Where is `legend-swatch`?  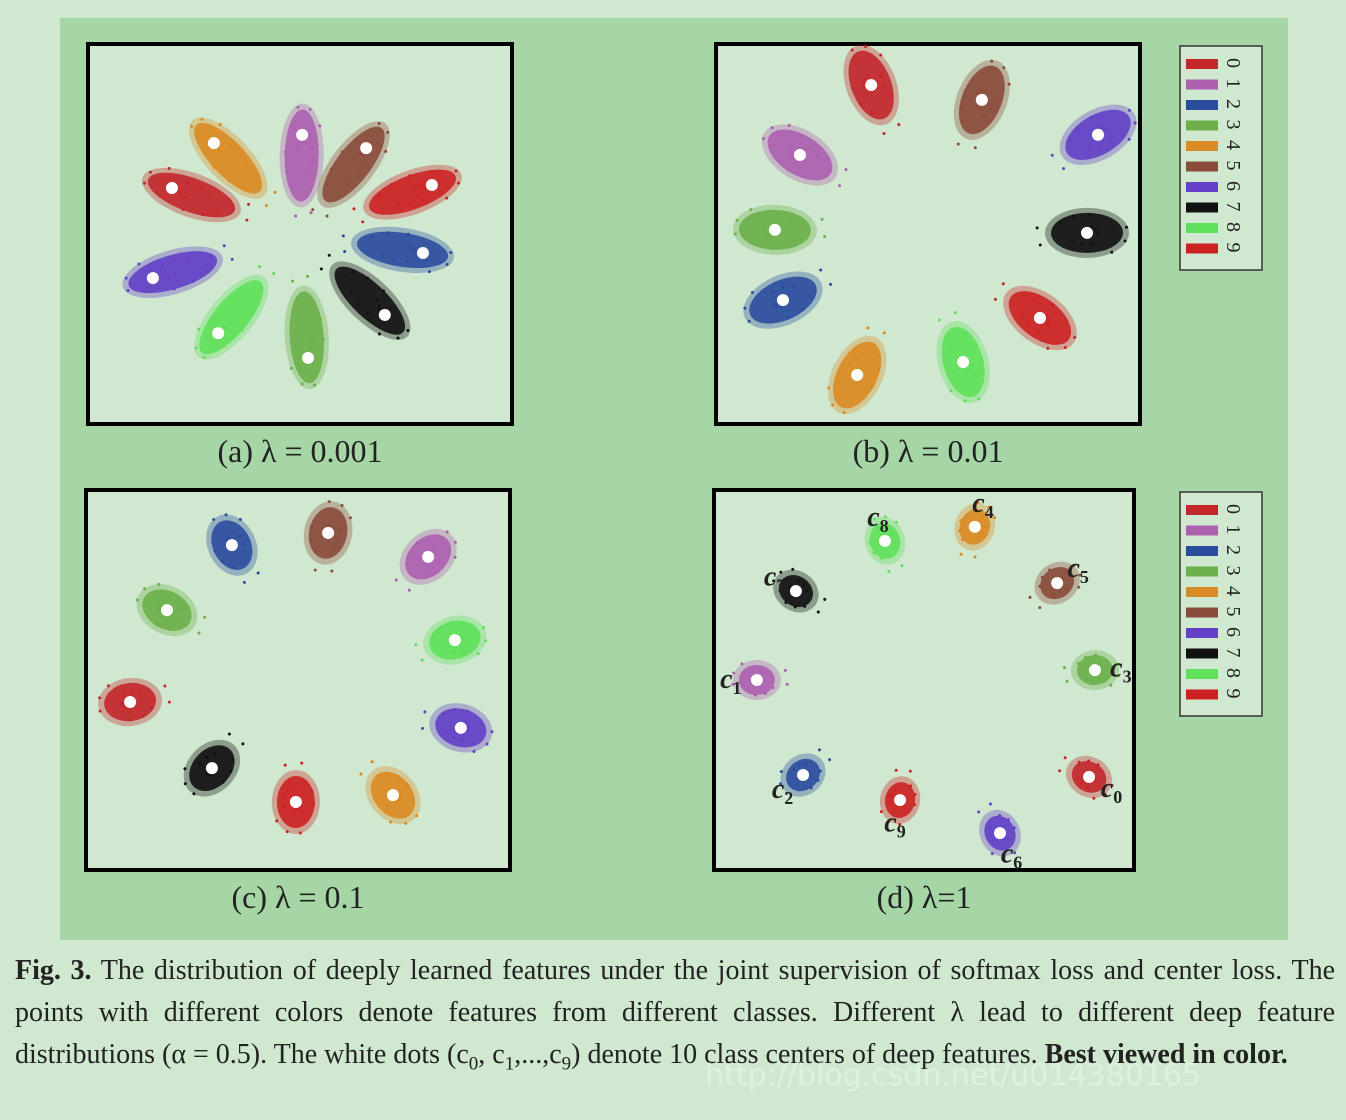
legend-swatch is located at coordinates (1202, 207).